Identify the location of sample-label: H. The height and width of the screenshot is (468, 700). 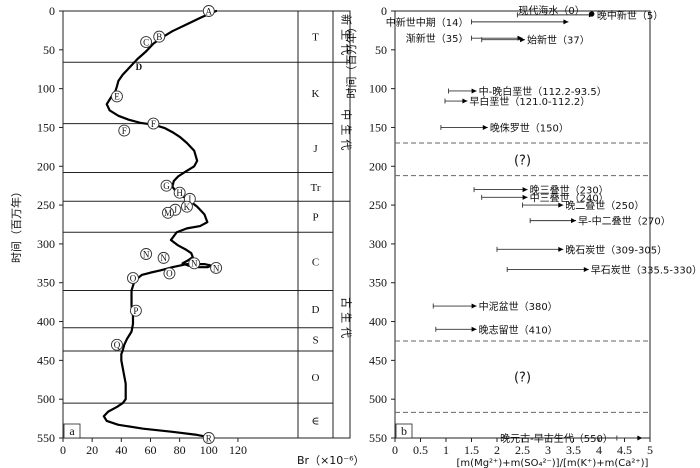
(179, 193).